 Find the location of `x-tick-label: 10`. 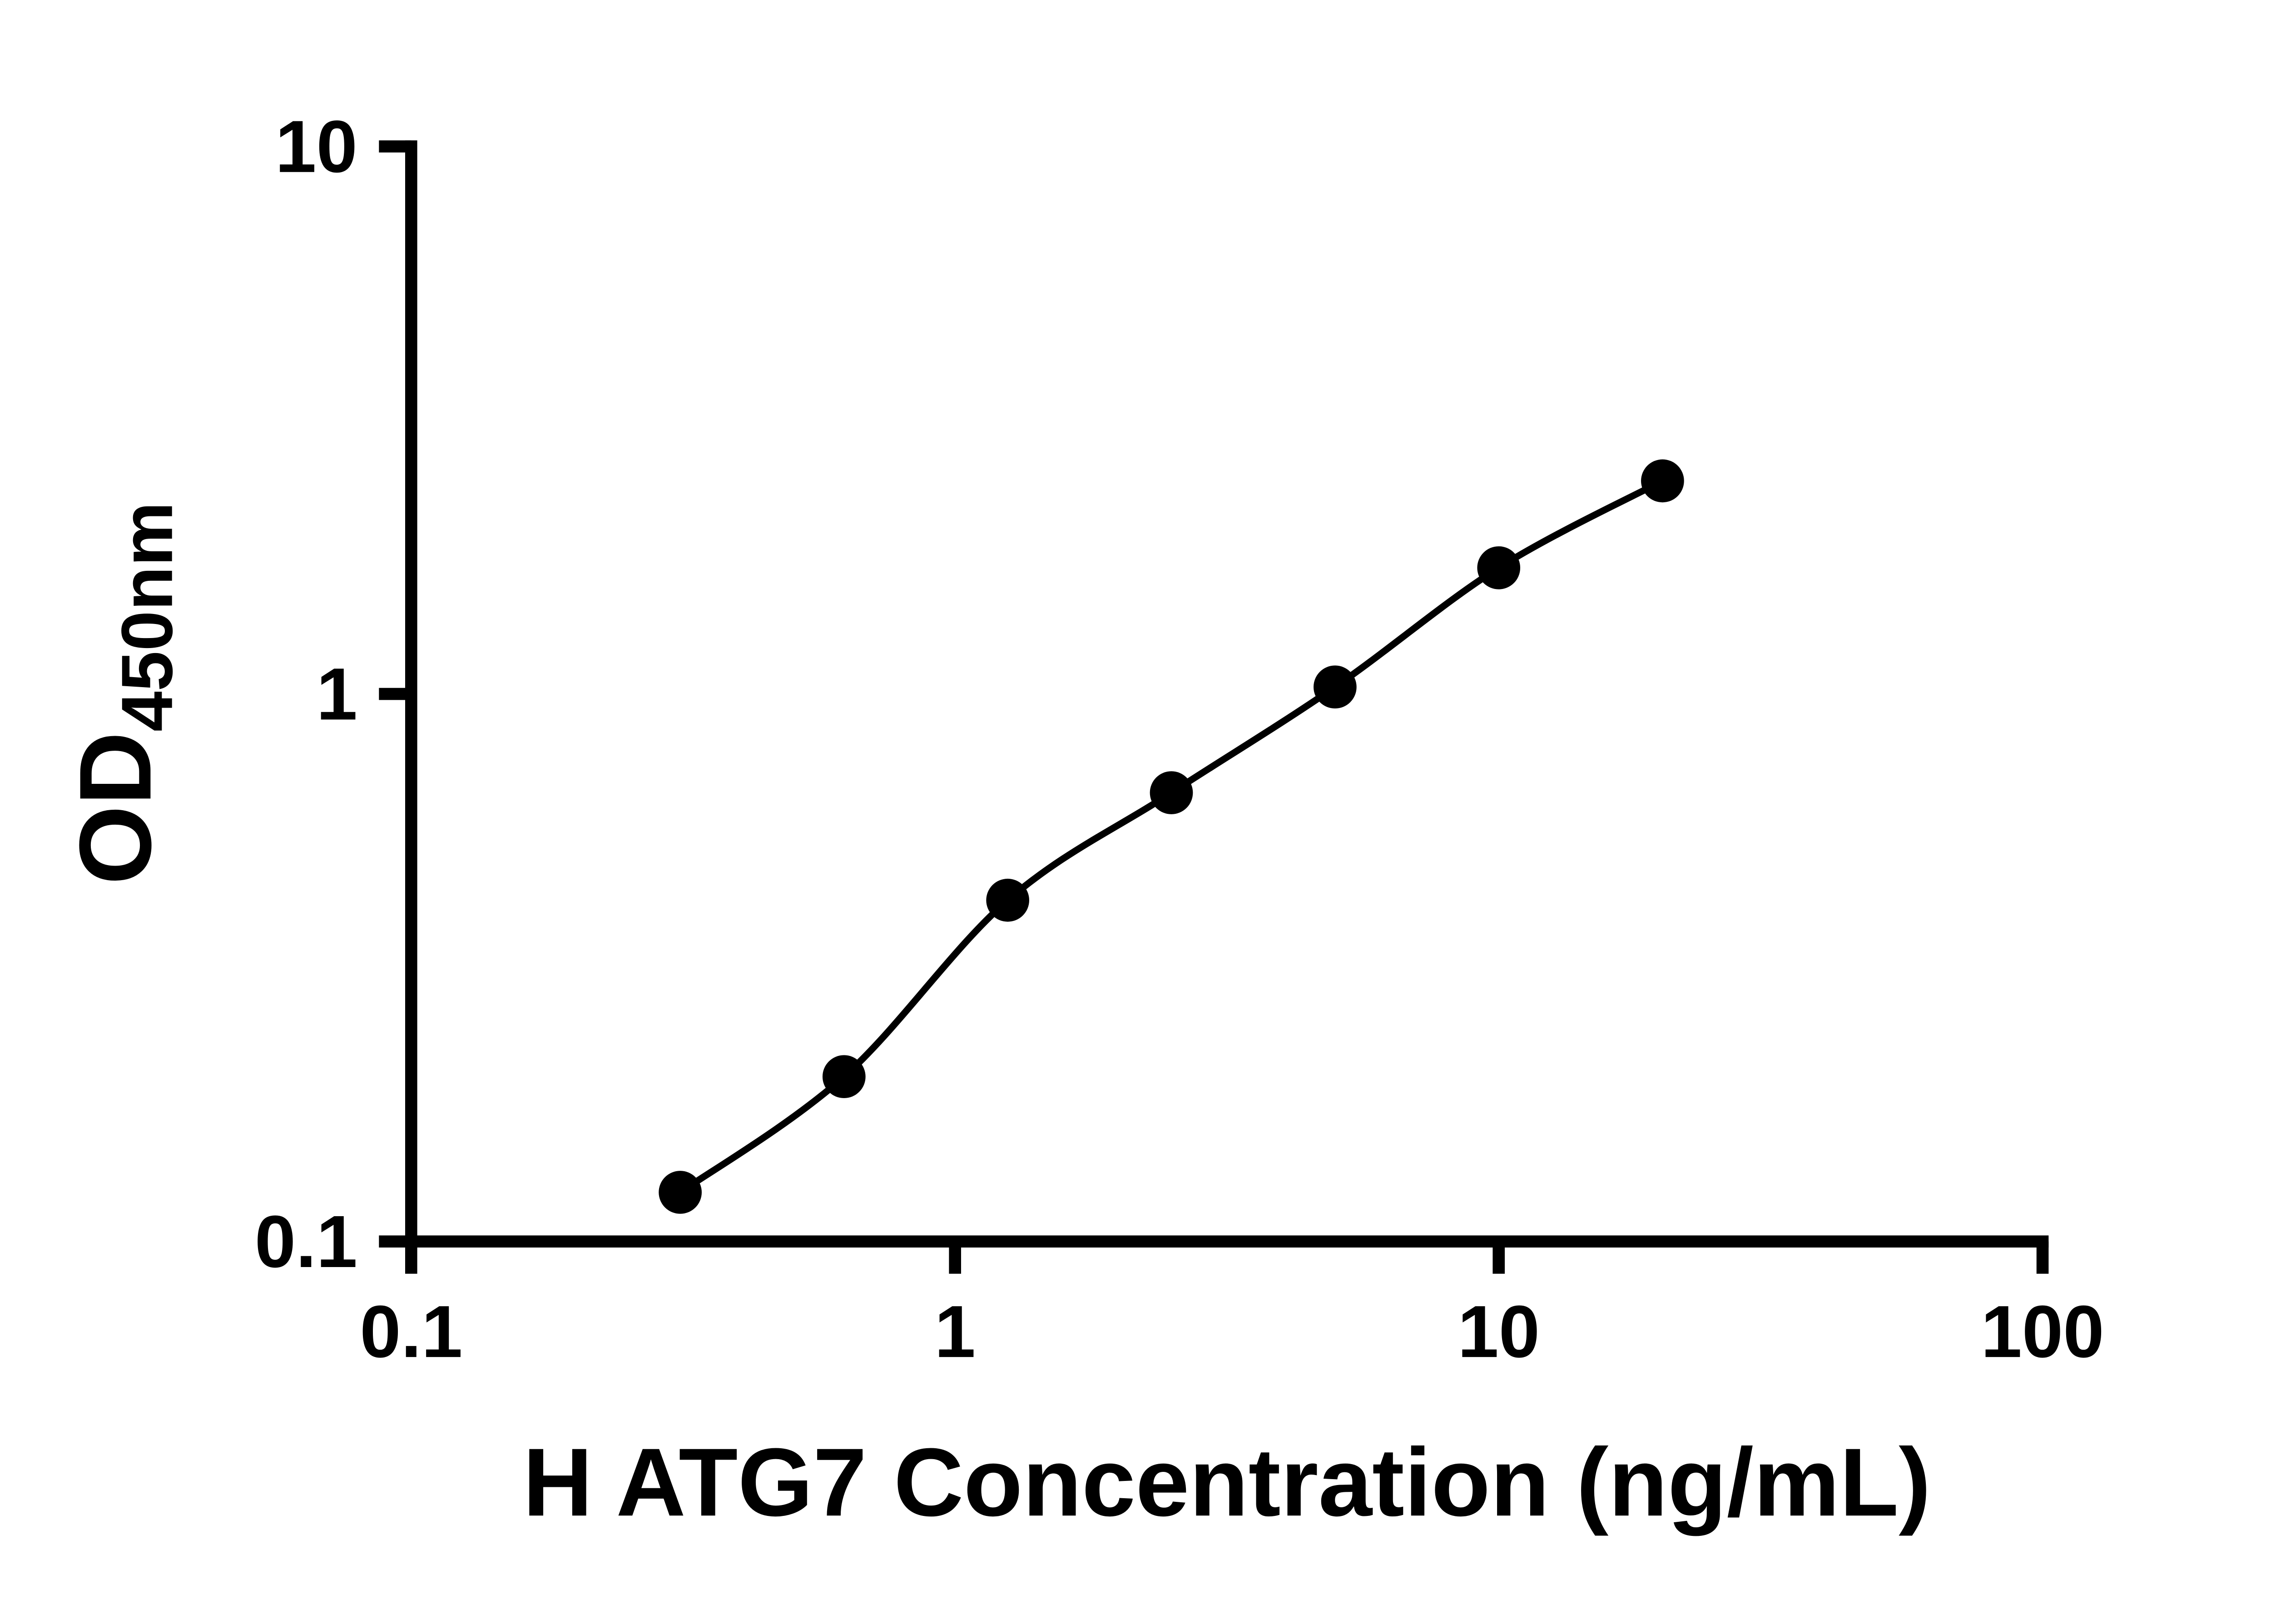

x-tick-label: 10 is located at coordinates (1499, 1332).